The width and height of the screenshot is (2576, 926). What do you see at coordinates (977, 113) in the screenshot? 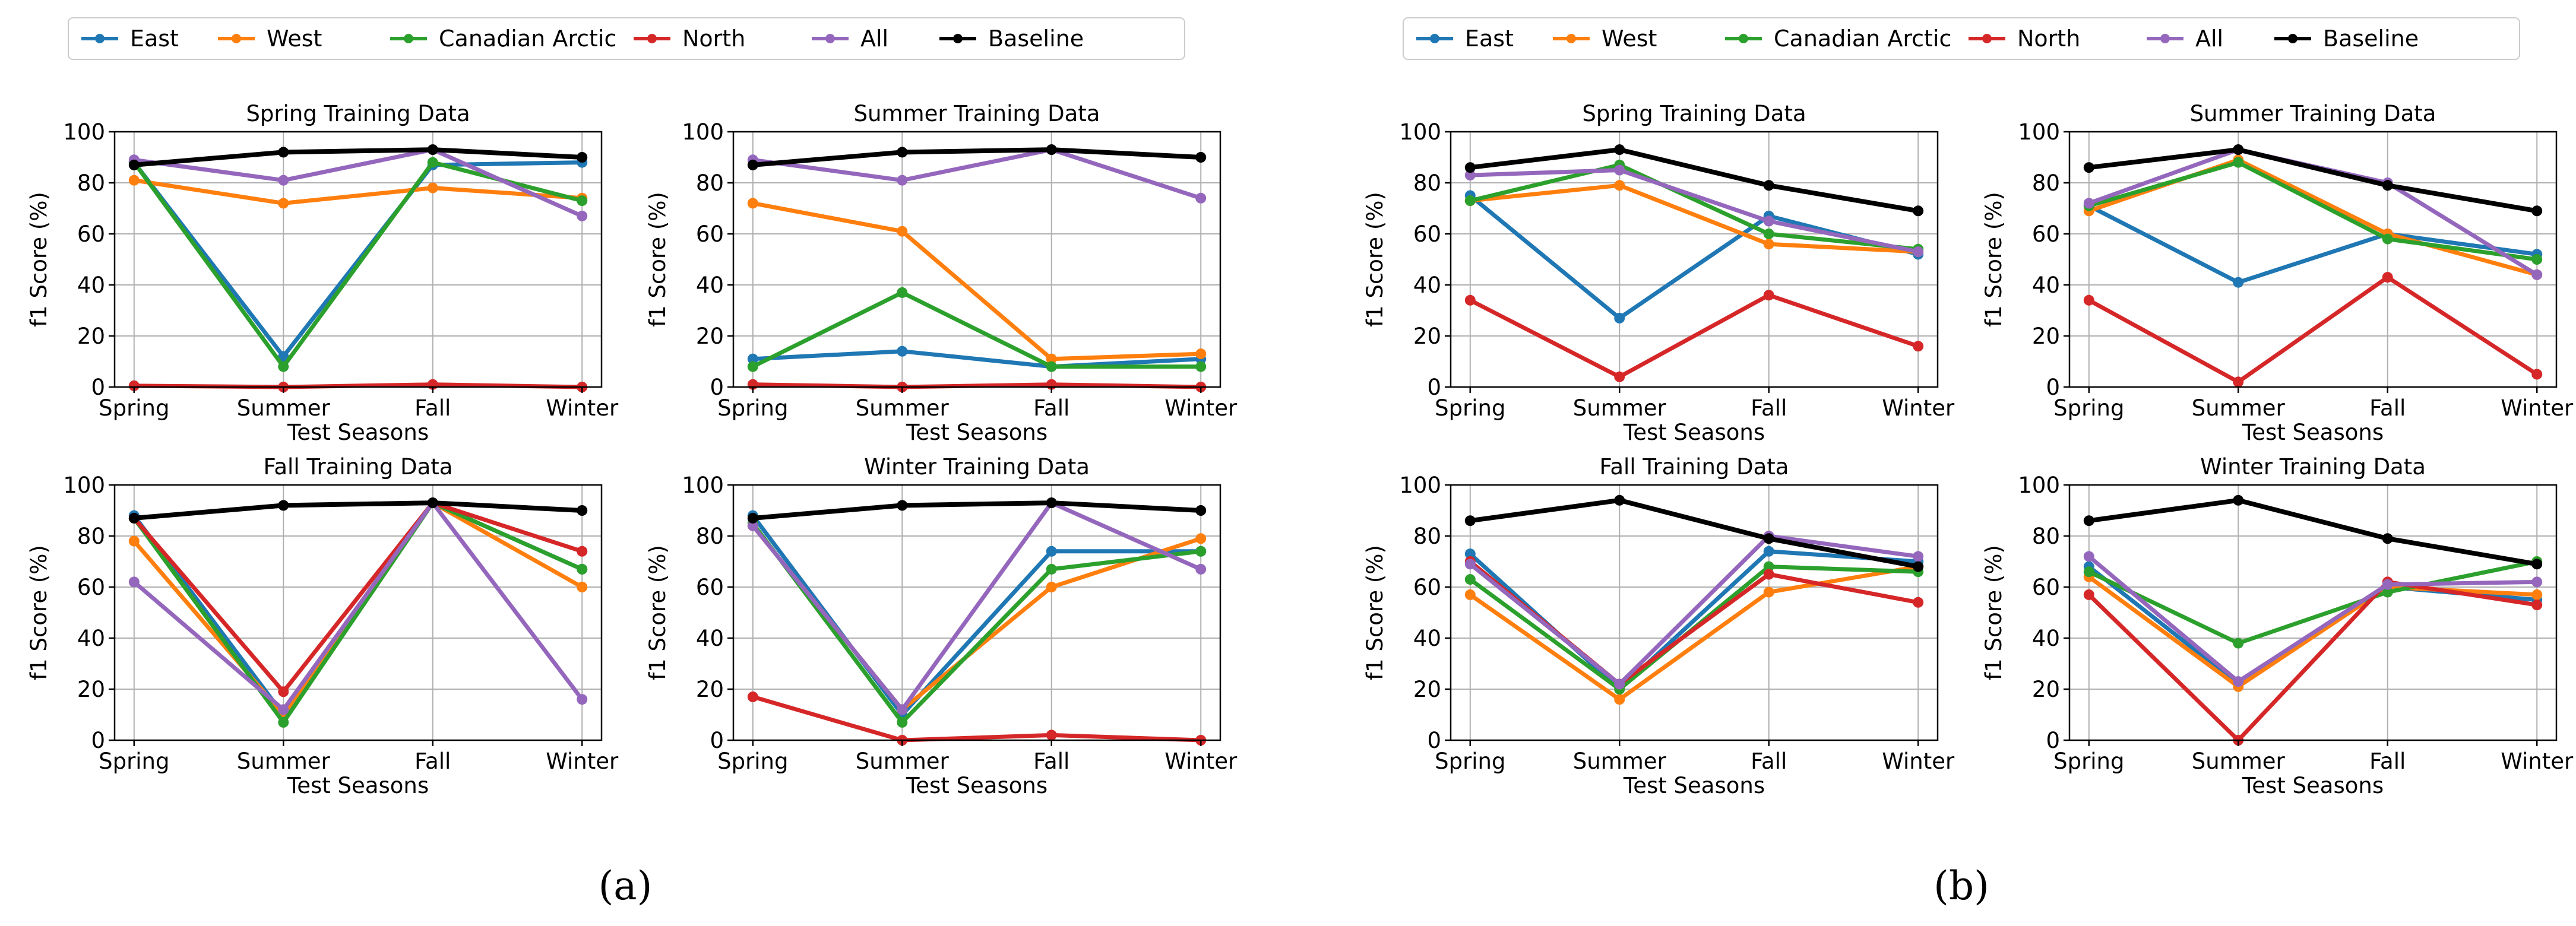
I see `chart-title: Summer Training Data` at bounding box center [977, 113].